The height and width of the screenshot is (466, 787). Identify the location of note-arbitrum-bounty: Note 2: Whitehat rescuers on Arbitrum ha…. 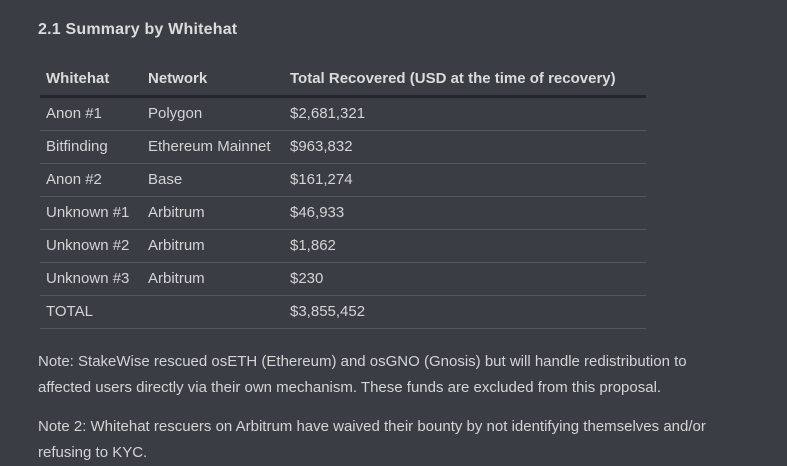
(372, 439).